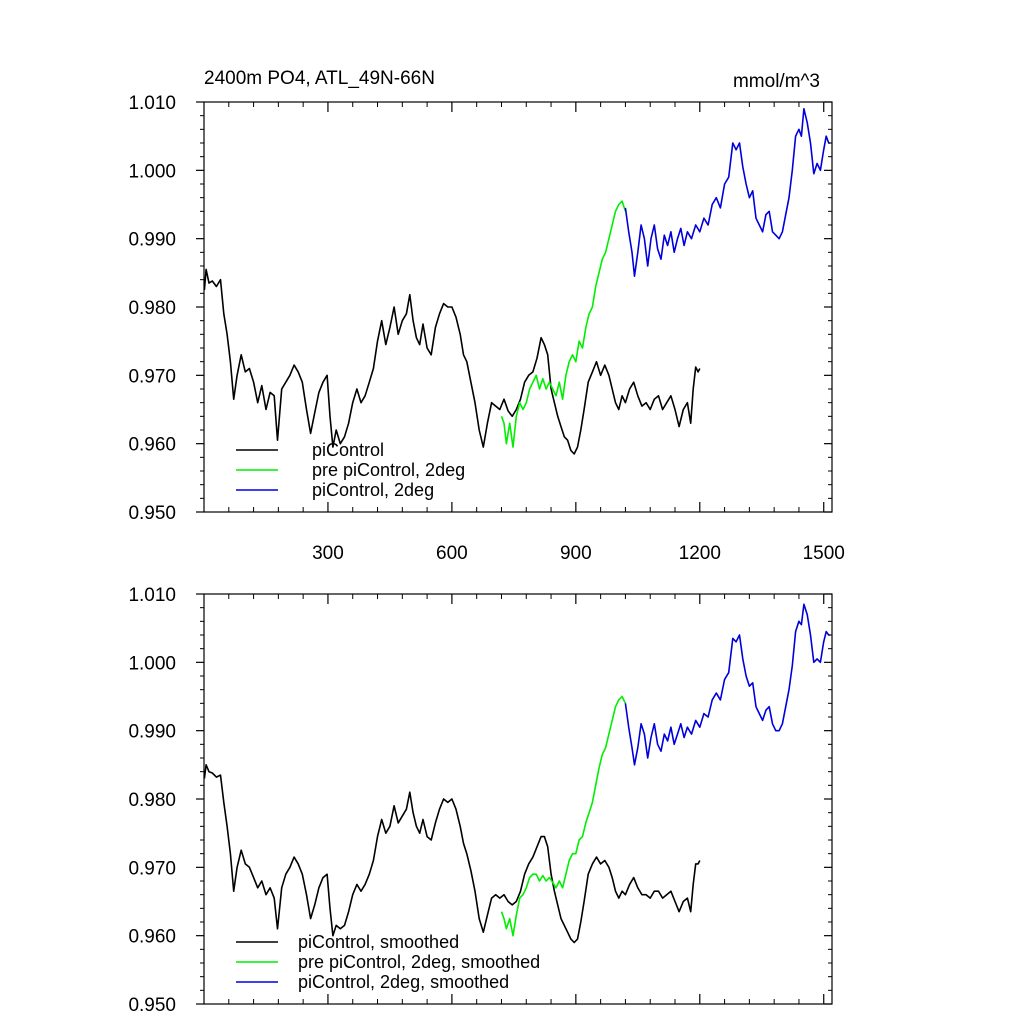  I want to click on x-tick-label: 1200, so click(700, 553).